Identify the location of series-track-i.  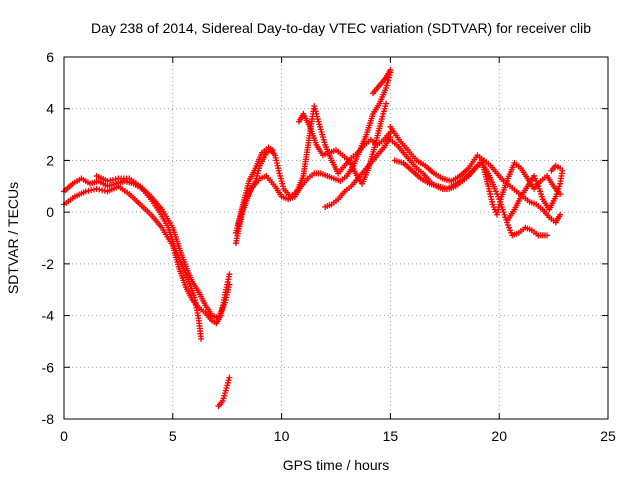
(358, 172).